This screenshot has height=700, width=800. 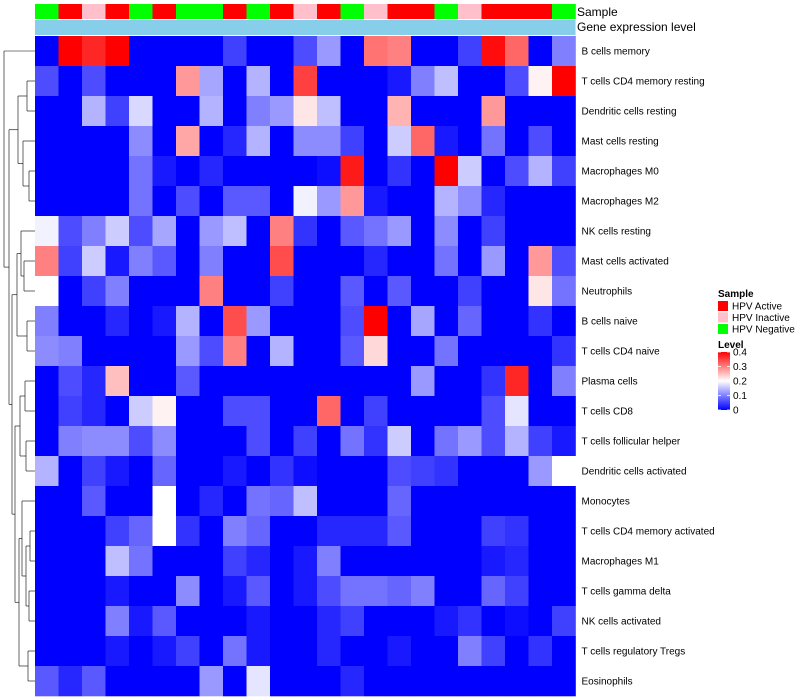 What do you see at coordinates (629, 112) in the screenshot?
I see `row-label: Dendritic cells resting` at bounding box center [629, 112].